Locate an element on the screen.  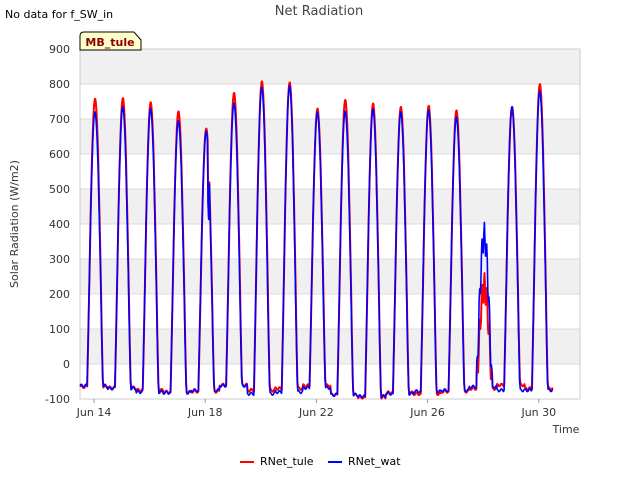
y-tick-label: 100 is located at coordinates (59, 329).